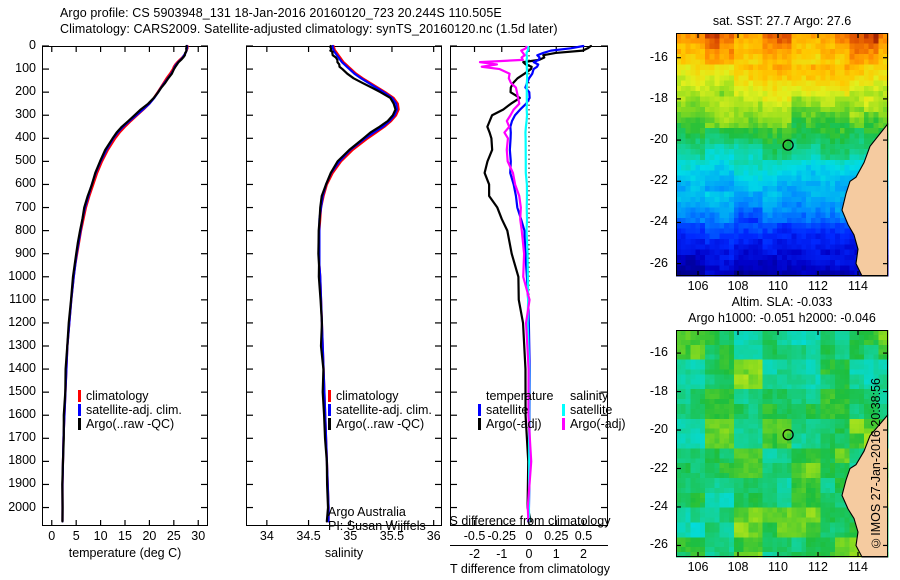 The height and width of the screenshot is (580, 900). I want to click on sla-map-xticks: 106 108 110 112 114, so click(782, 568).